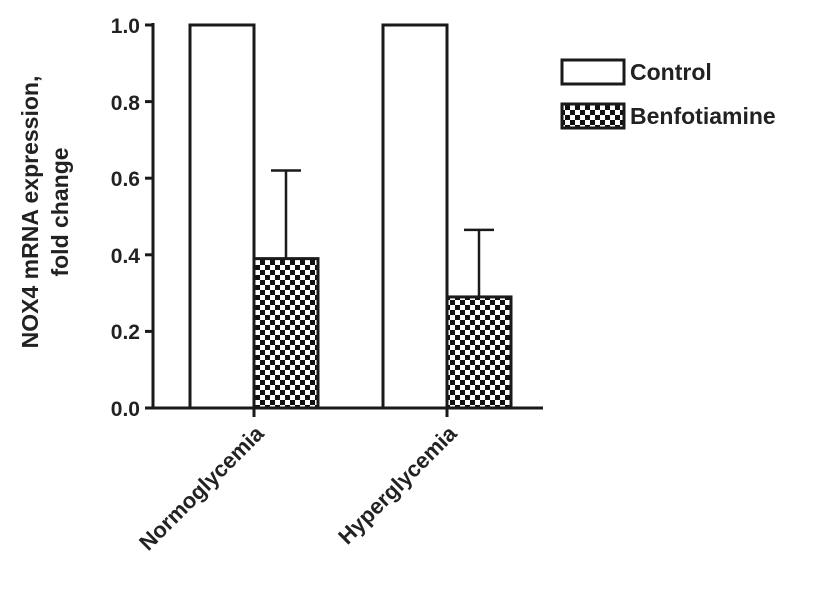 The height and width of the screenshot is (604, 827). What do you see at coordinates (201, 487) in the screenshot?
I see `x-category-label-normoglycemia: Normoglycemia` at bounding box center [201, 487].